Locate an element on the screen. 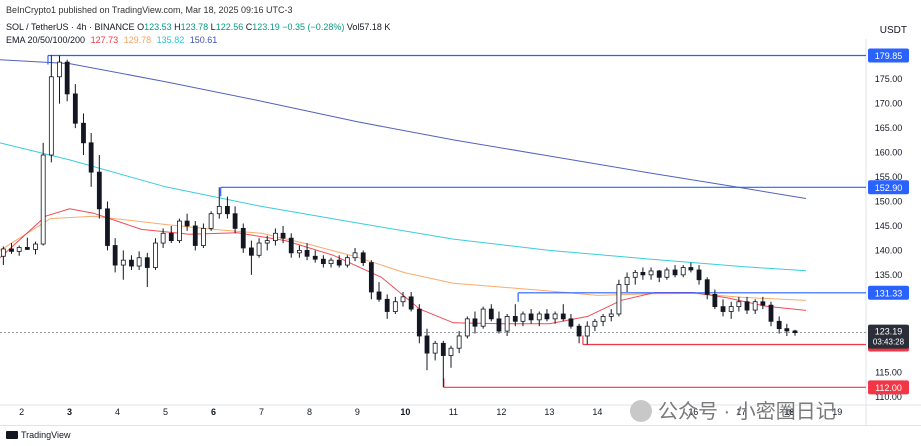 The height and width of the screenshot is (446, 921). x-tick-label: 17 is located at coordinates (741, 412).